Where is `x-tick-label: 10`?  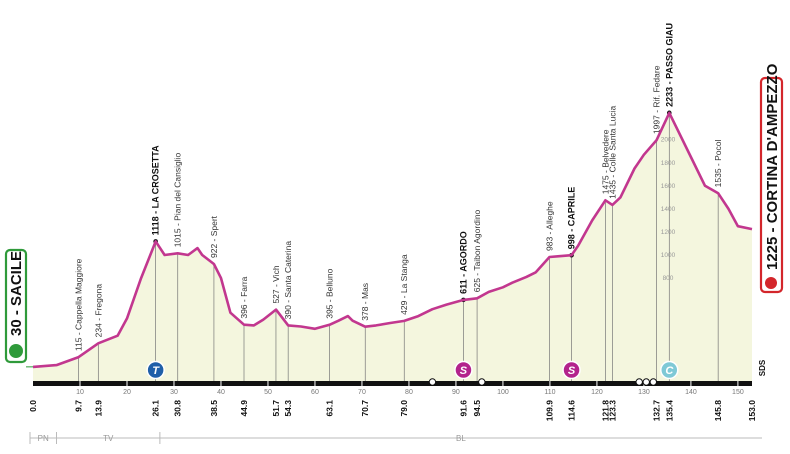
x-tick-label: 10 is located at coordinates (80, 392).